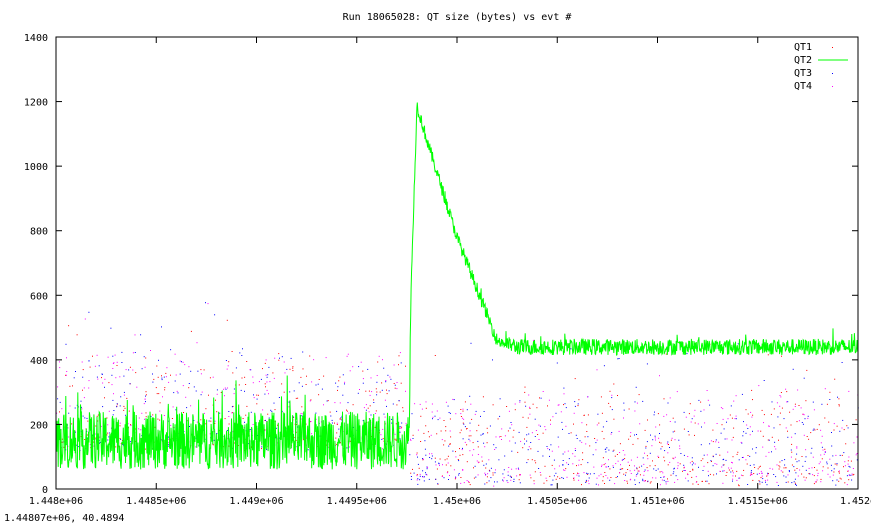 The width and height of the screenshot is (871, 527). Describe the element at coordinates (36, 167) in the screenshot. I see `y-tick-label: 1000` at that location.